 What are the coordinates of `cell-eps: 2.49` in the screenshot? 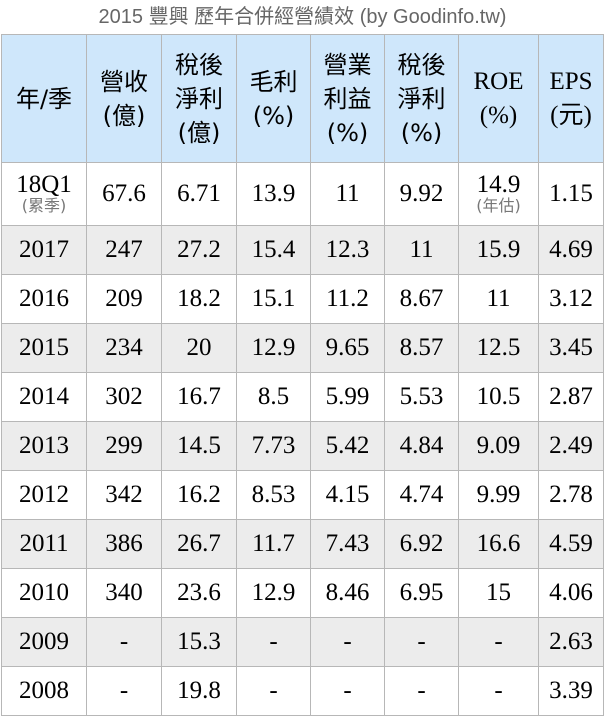 It's located at (571, 446).